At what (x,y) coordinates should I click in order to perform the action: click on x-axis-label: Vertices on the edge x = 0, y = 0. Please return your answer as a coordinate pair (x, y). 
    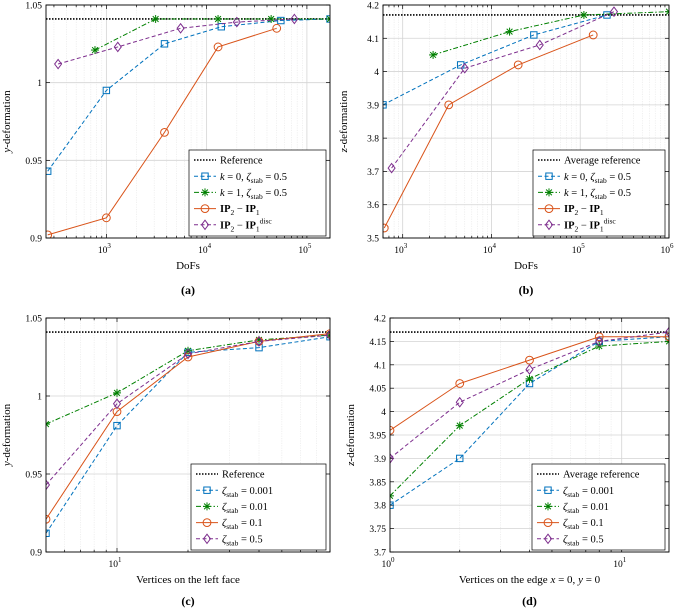
    Looking at the image, I should click on (530, 580).